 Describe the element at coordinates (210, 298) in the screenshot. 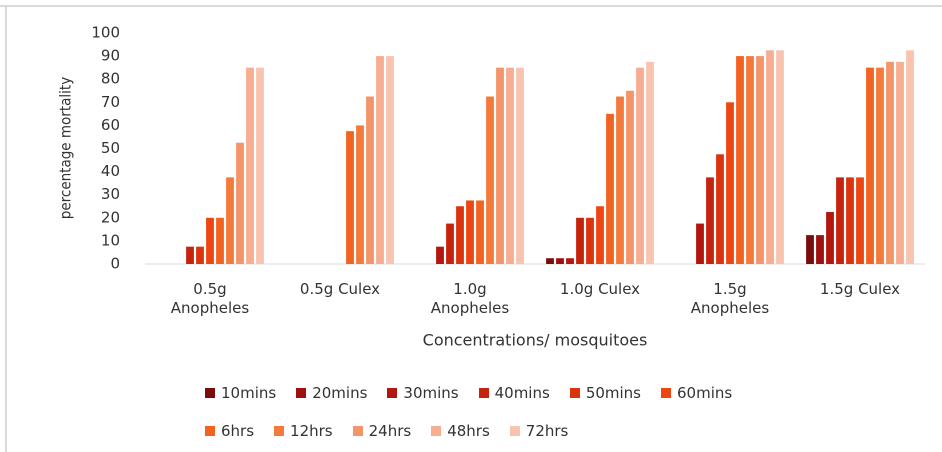

I see `x-tick-label: 0.5g Anopheles` at that location.